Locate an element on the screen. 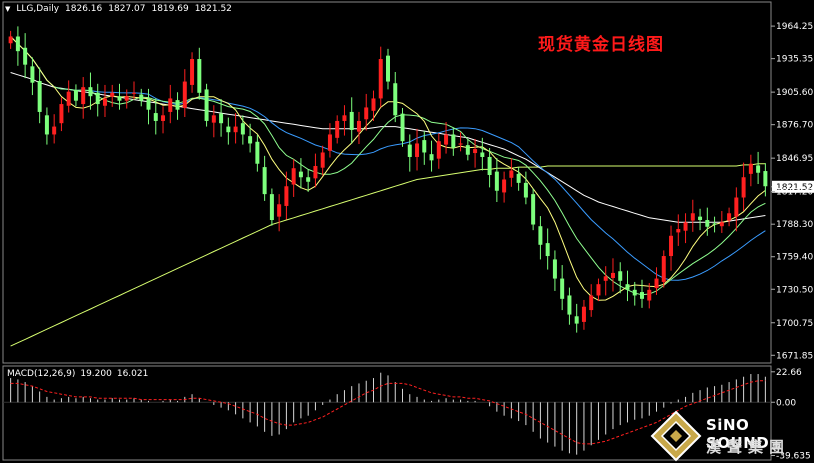  macd-tick-label: -39.635 is located at coordinates (793, 457).